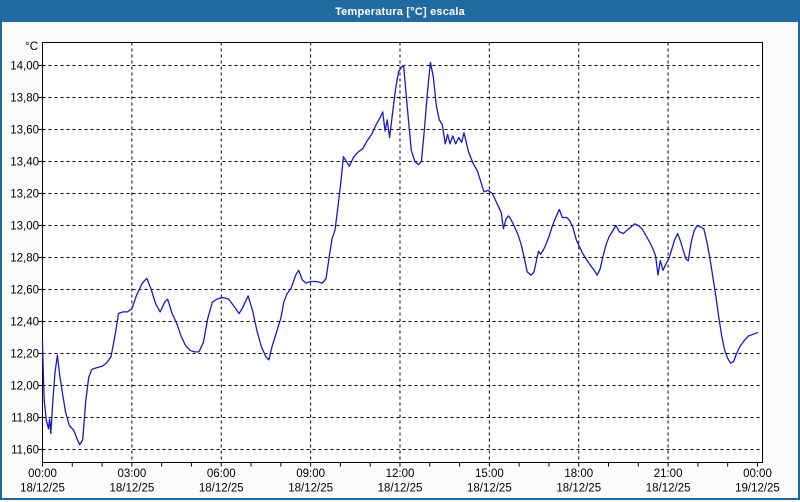 This screenshot has width=800, height=502. What do you see at coordinates (24, 67) in the screenshot?
I see `y-tick-label: 14,00` at bounding box center [24, 67].